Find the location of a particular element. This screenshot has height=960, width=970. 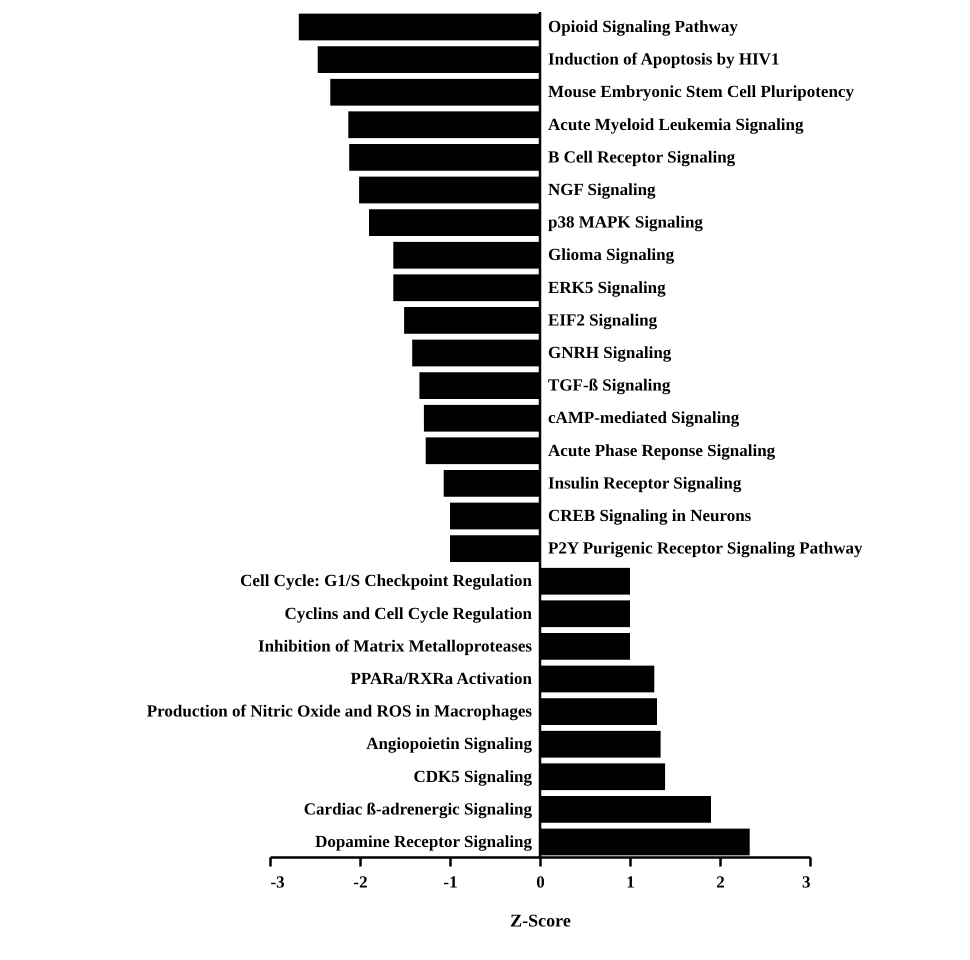

x-tick-label: 1 is located at coordinates (630, 882).